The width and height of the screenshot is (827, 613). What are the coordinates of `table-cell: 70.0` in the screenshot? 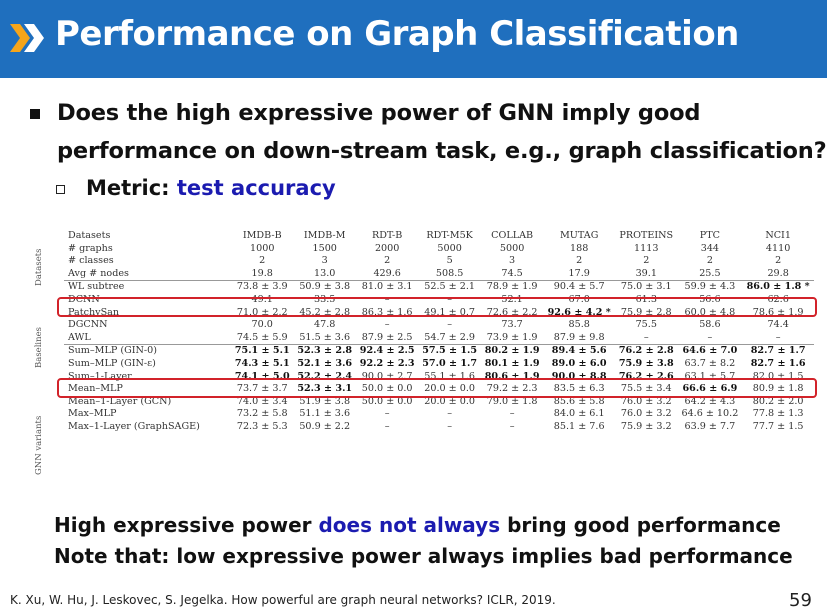 It's located at (262, 325).